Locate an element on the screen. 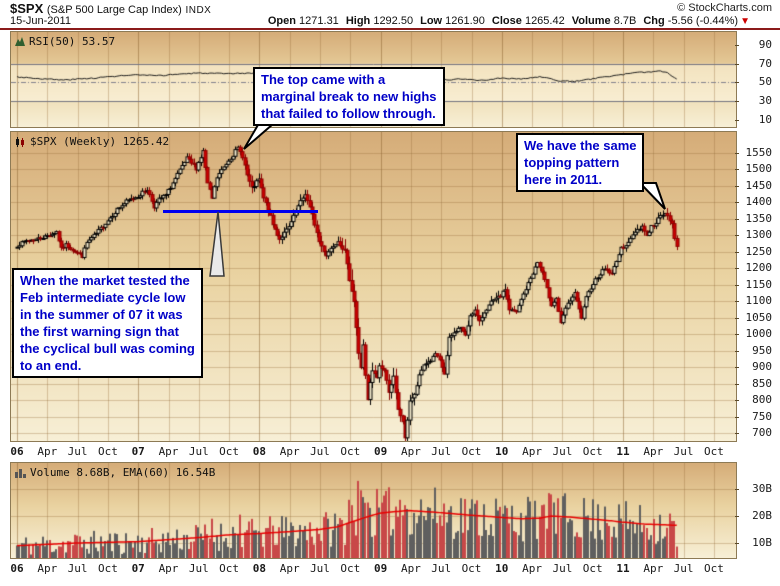 The image size is (780, 586). symbol: $SPX is located at coordinates (27, 8).